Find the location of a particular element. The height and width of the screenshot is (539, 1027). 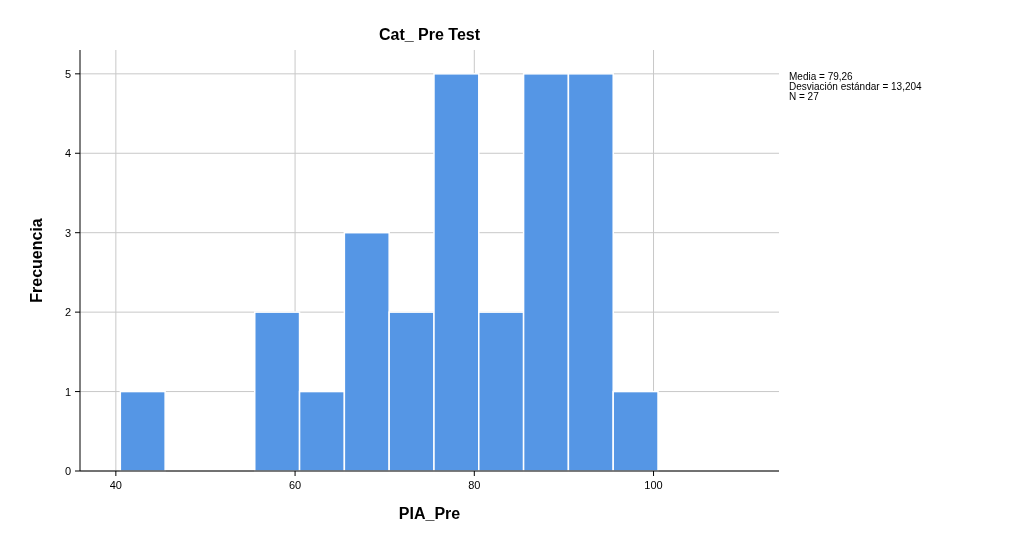

x-axis-title: PIA_Pre is located at coordinates (429, 513).